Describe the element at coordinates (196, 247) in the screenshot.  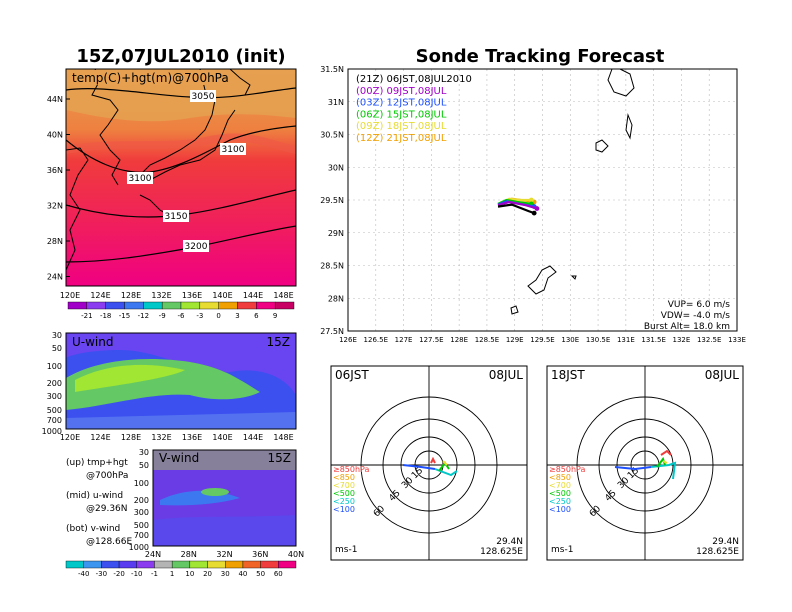
I see `contour-label: 3200` at that location.